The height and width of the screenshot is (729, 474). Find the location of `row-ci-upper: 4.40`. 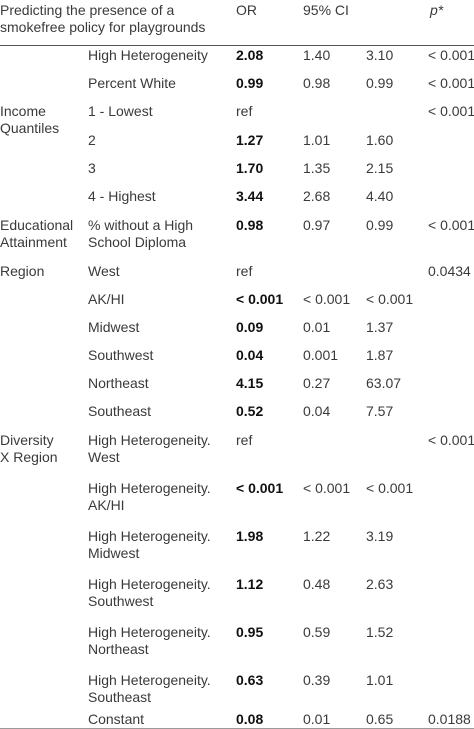

row-ci-upper: 4.40 is located at coordinates (380, 196).